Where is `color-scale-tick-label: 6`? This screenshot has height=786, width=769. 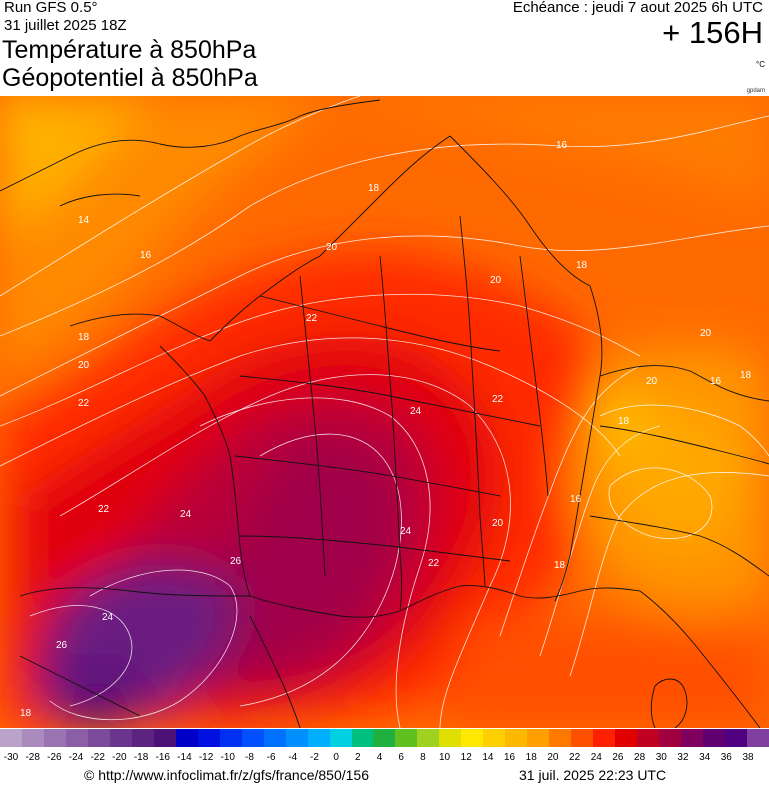
color-scale-tick-label: 6 is located at coordinates (401, 757).